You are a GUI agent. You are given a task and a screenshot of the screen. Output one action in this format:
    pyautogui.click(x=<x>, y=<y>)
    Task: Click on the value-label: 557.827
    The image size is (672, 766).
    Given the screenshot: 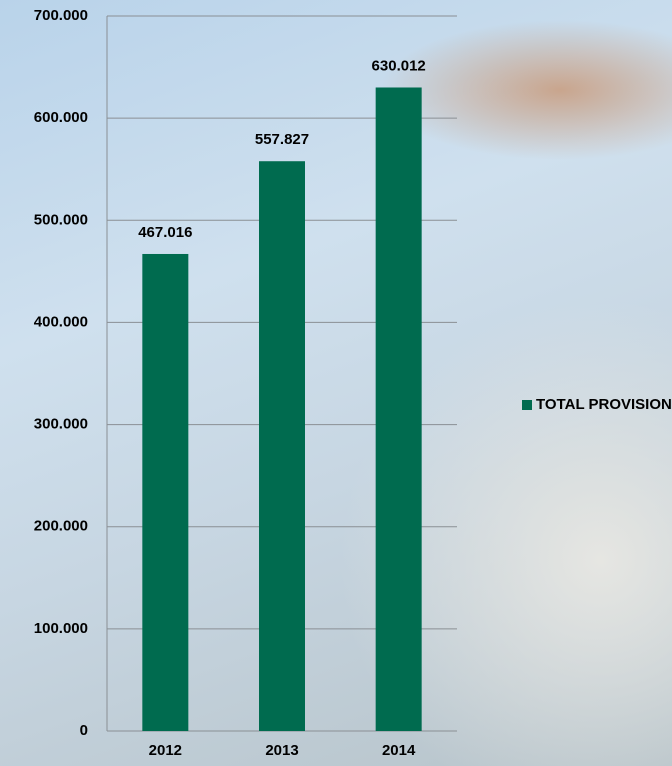 What is the action you would take?
    pyautogui.click(x=282, y=139)
    